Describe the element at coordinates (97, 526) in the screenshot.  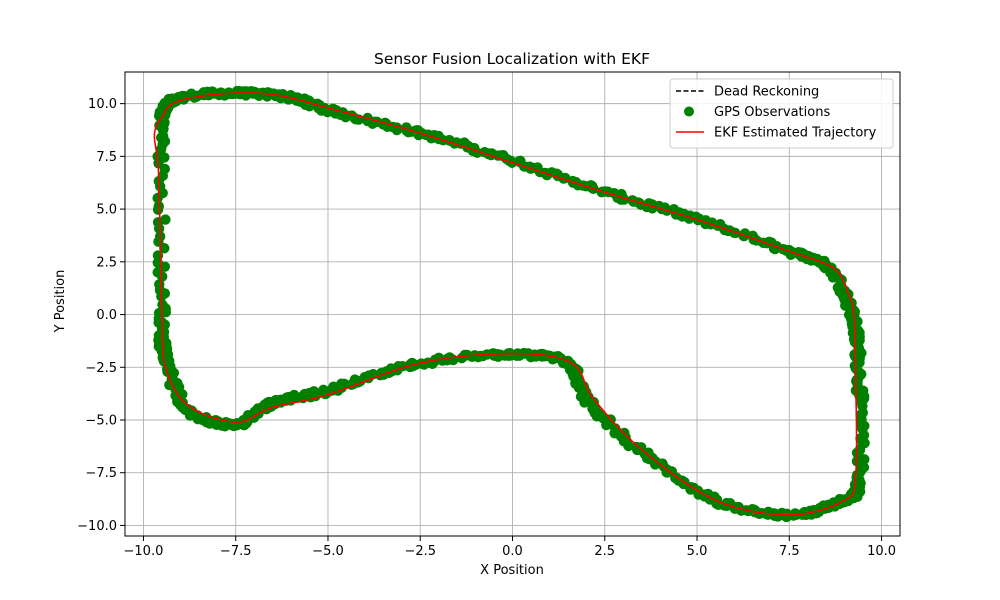
I see `y-tick-label: −10.0` at that location.